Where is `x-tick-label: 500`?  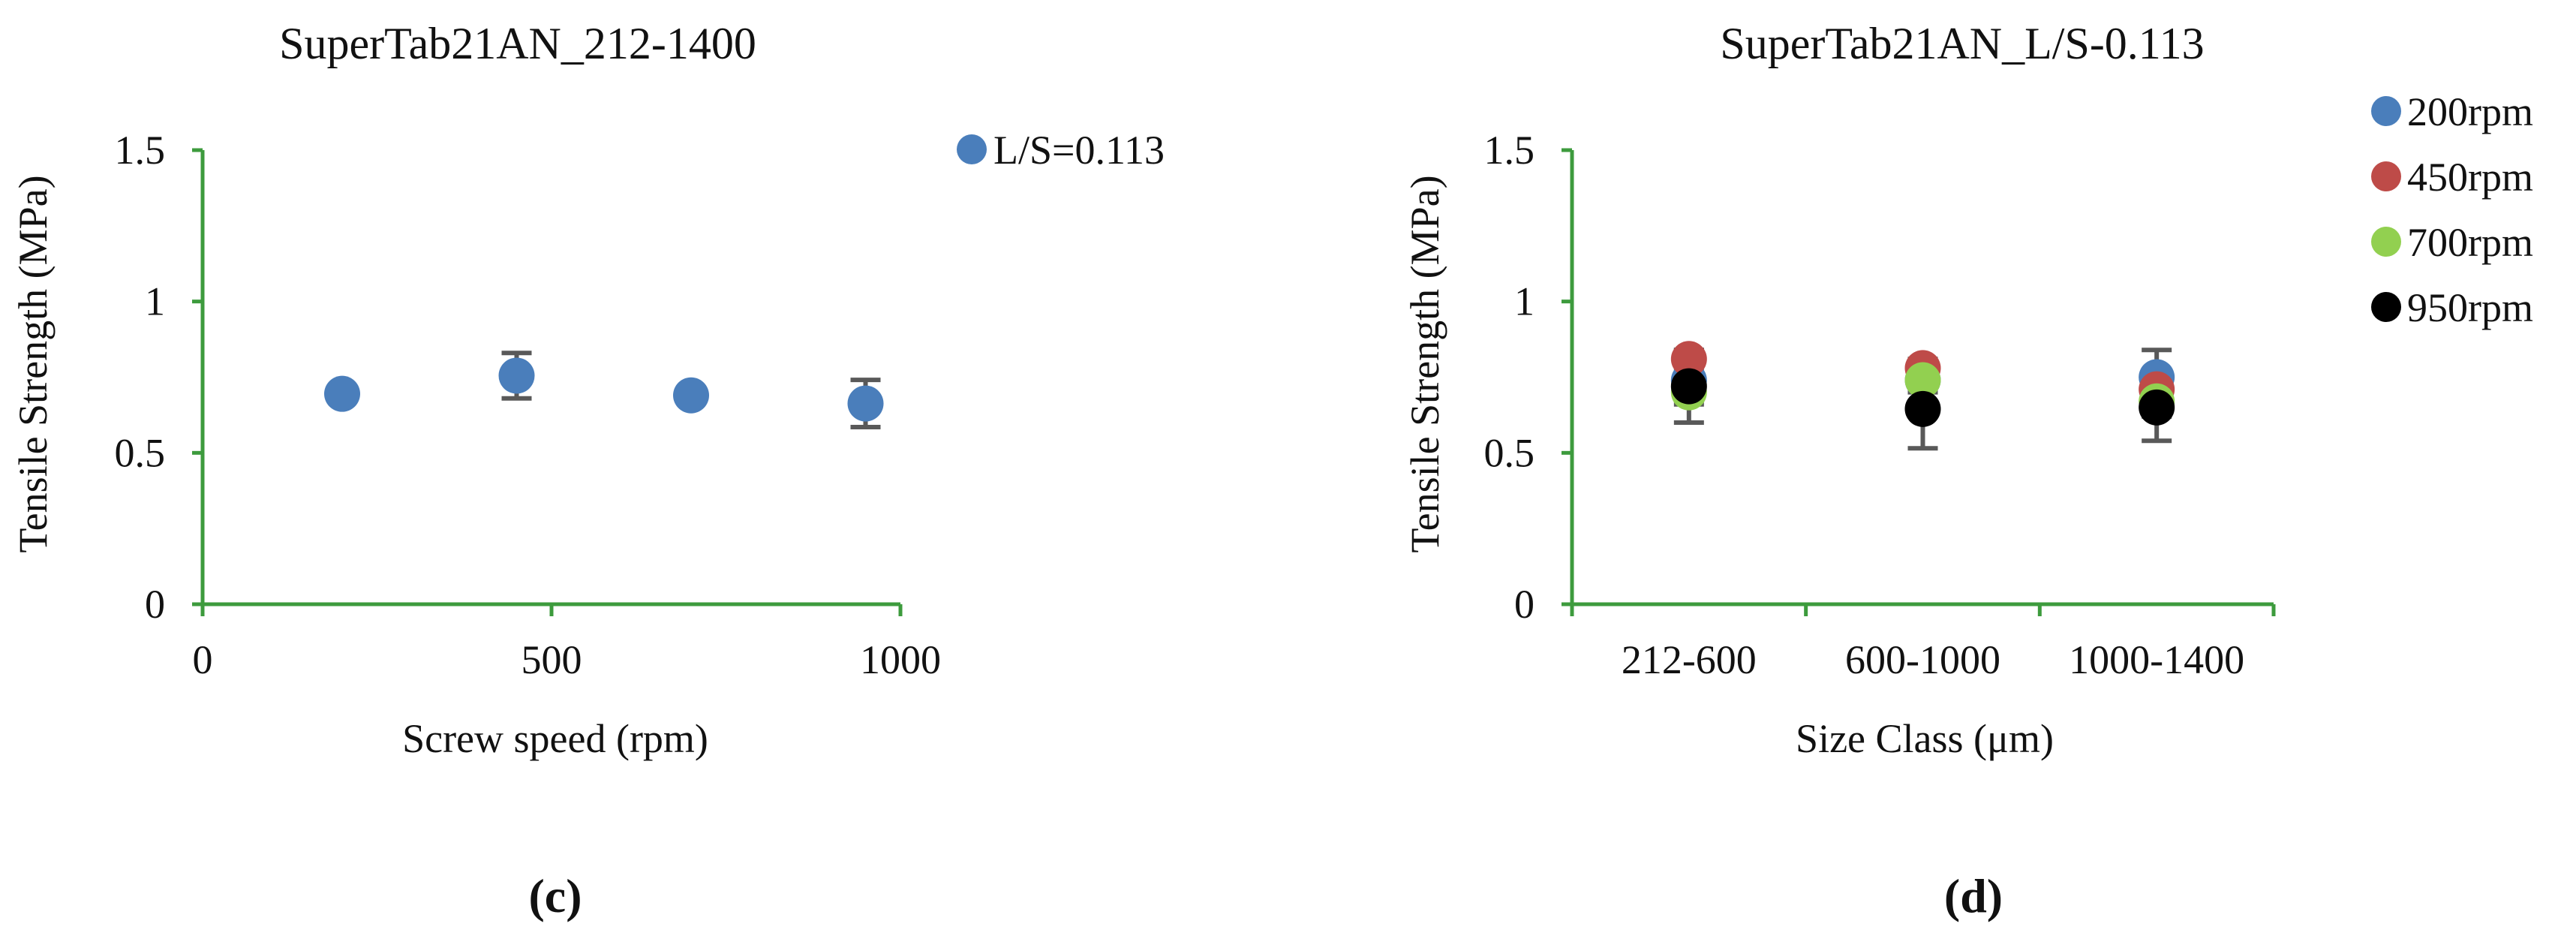 x-tick-label: 500 is located at coordinates (552, 659).